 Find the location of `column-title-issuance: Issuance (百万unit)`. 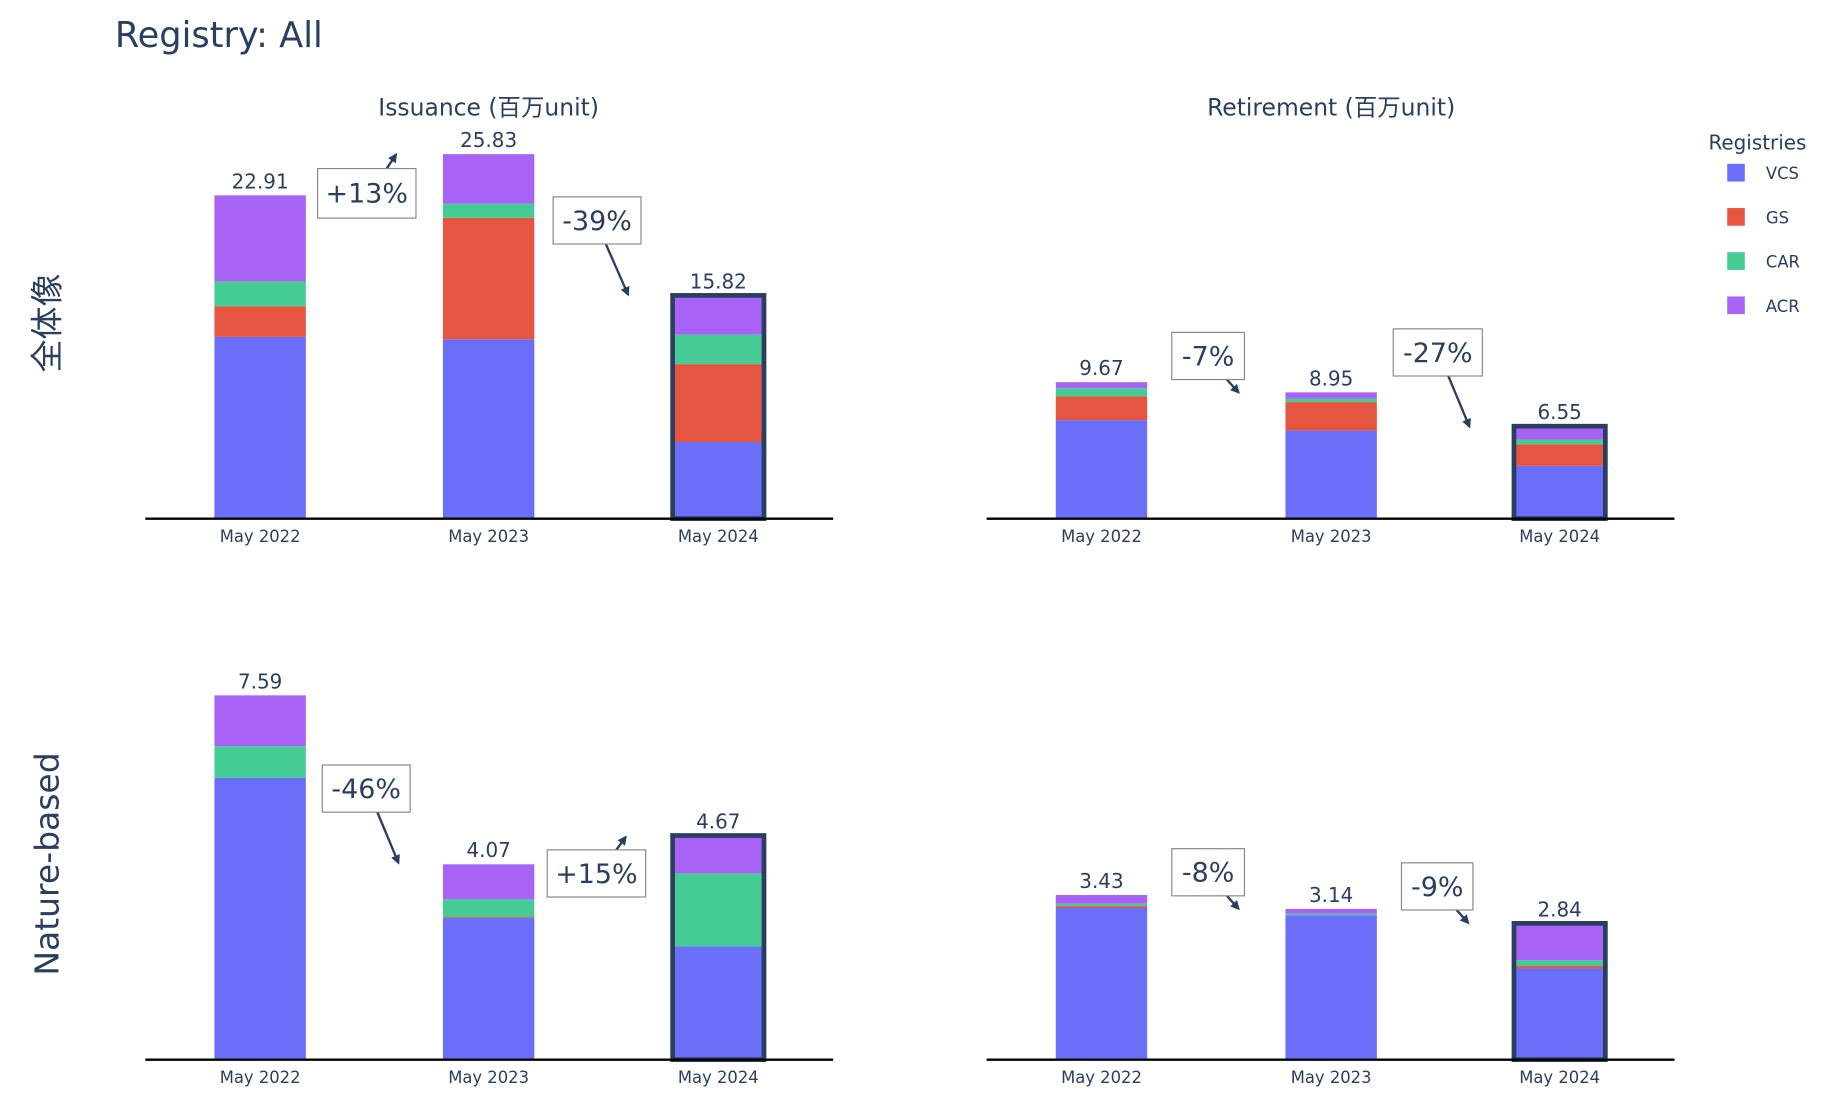

column-title-issuance: Issuance (百万unit) is located at coordinates (488, 107).